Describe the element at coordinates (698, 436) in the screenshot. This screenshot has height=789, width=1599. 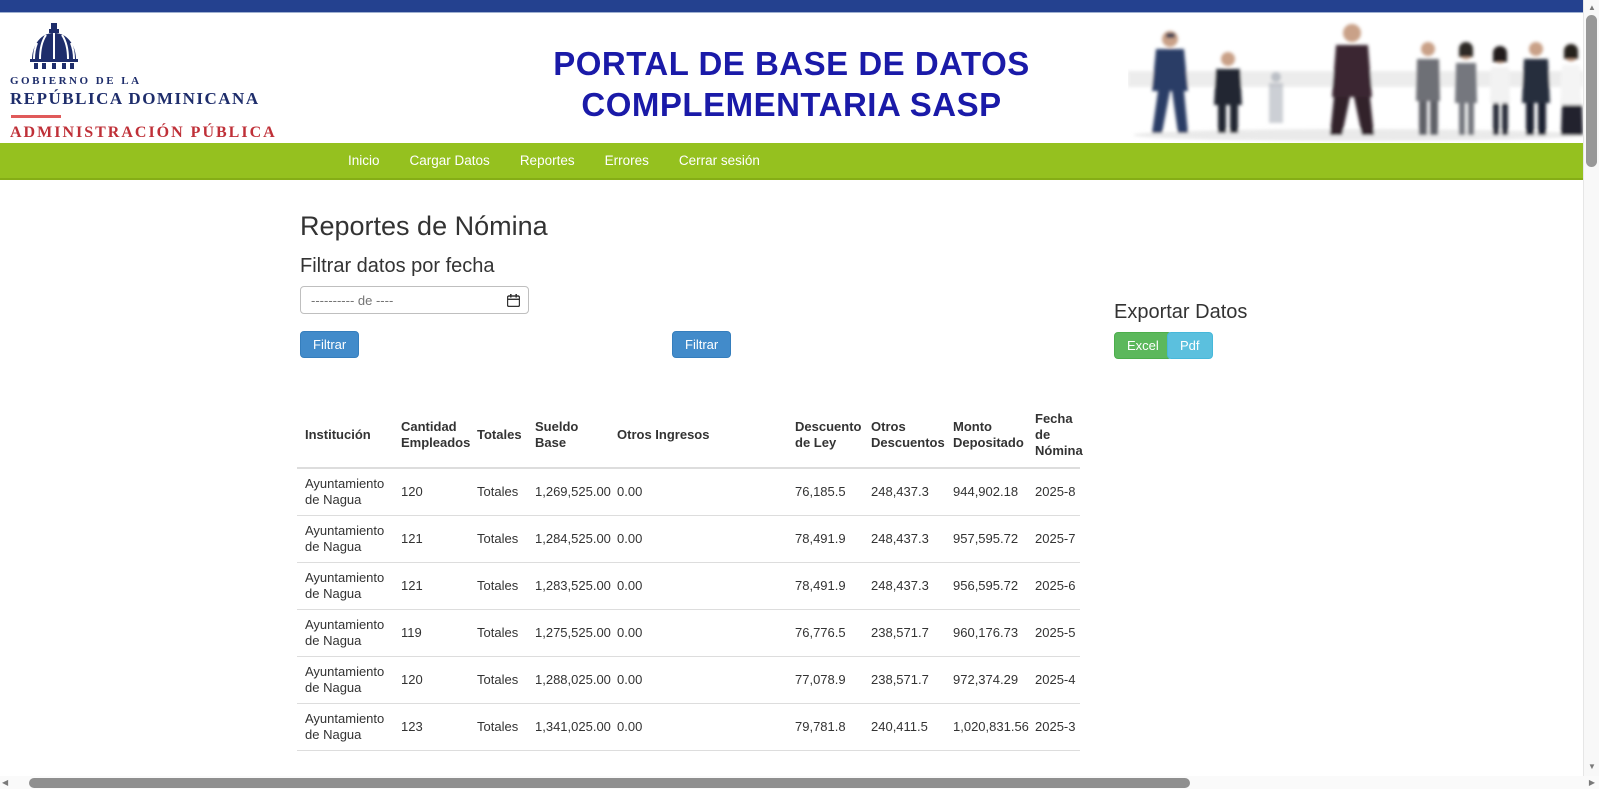
I see `col-header-otros-ingresos: Otros Ingresos` at that location.